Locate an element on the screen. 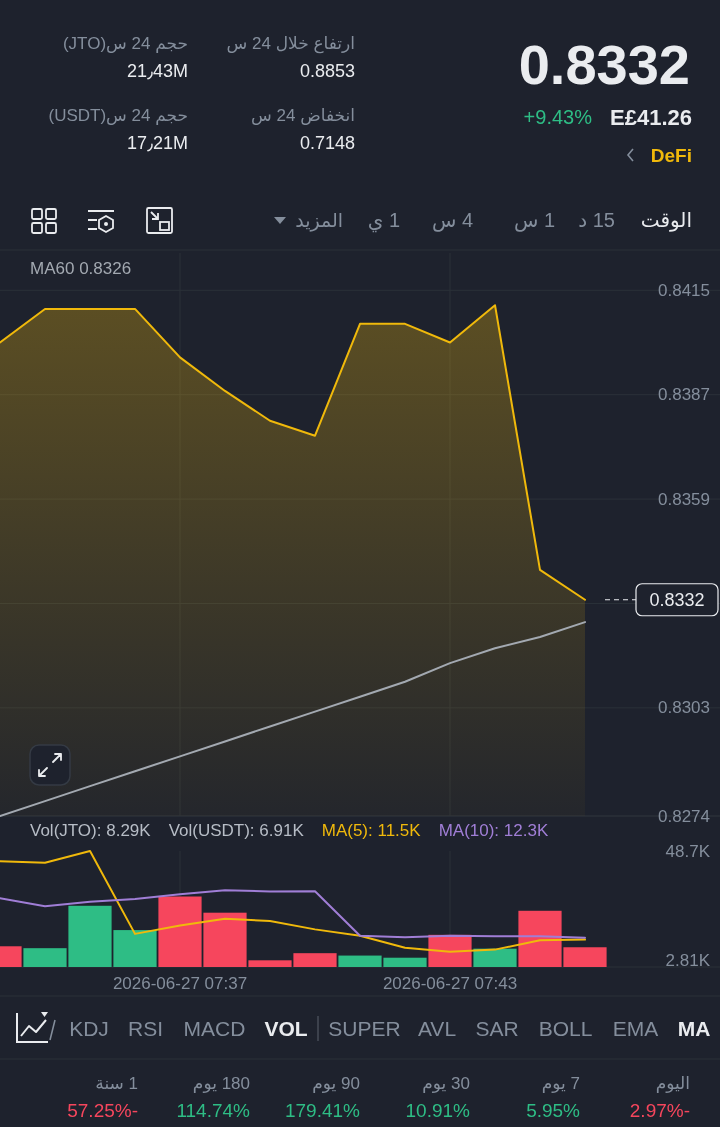 The image size is (720, 1127). text: 0.8332 is located at coordinates (604, 64).